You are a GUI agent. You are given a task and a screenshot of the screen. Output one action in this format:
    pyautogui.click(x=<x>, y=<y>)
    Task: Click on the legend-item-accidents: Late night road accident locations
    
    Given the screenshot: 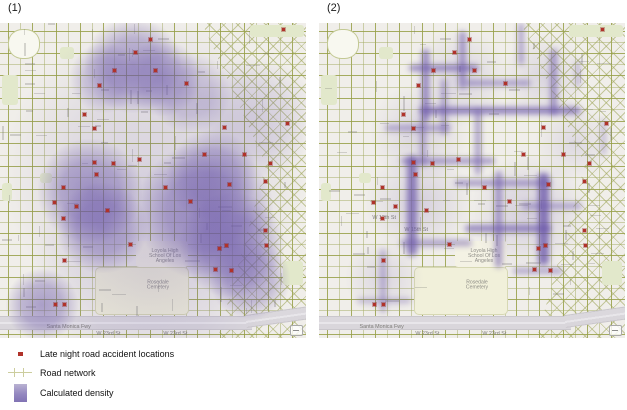 What is the action you would take?
    pyautogui.click(x=160, y=353)
    